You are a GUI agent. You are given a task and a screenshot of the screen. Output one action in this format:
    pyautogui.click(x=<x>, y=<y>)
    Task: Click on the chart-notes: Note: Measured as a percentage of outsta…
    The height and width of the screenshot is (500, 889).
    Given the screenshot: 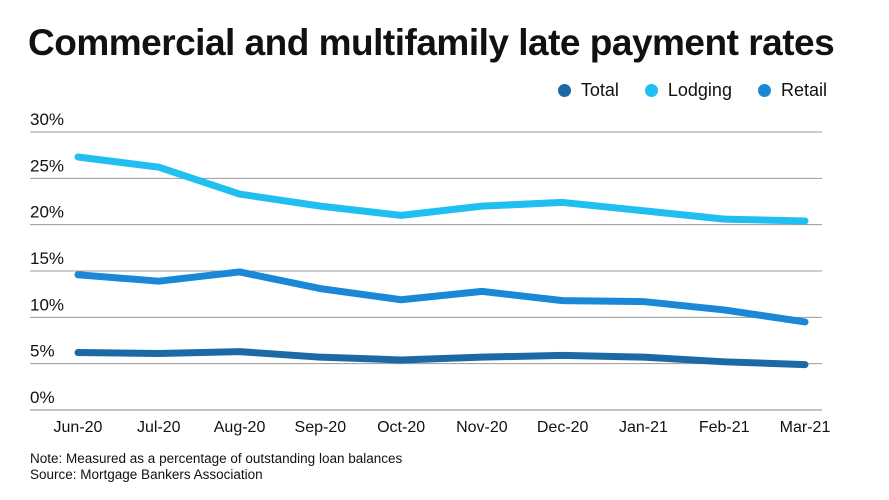 What is the action you would take?
    pyautogui.click(x=216, y=467)
    